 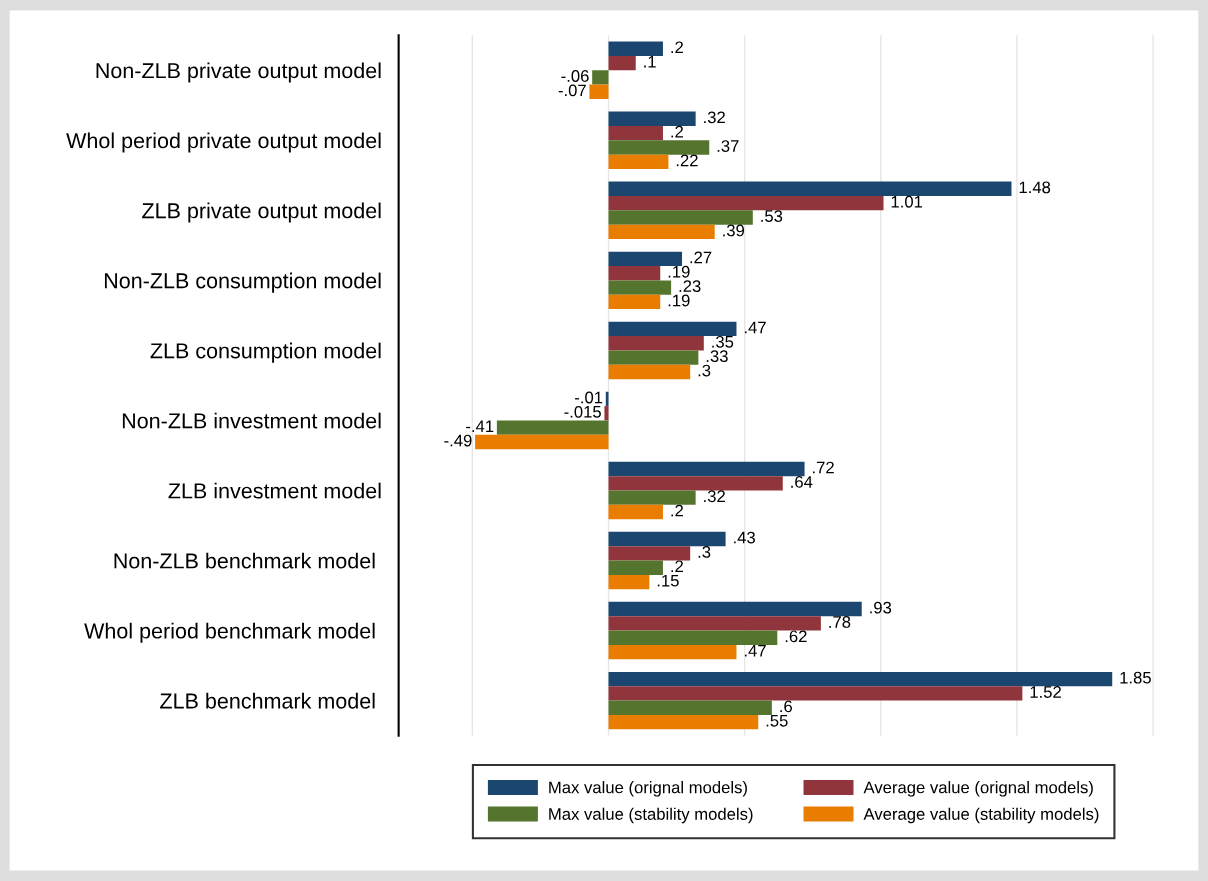 I want to click on y-tick-label: Non-ZLB consumption model, so click(x=242, y=282).